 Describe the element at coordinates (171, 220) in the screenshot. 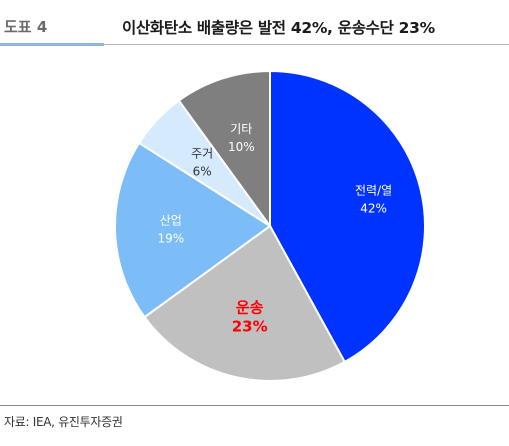

I see `slice-label: 산업` at that location.